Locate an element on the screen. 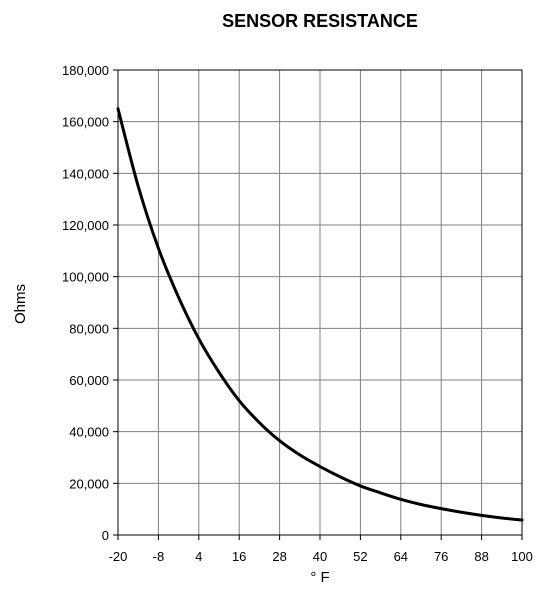 The height and width of the screenshot is (589, 541). x-tick-label: 100 is located at coordinates (522, 556).